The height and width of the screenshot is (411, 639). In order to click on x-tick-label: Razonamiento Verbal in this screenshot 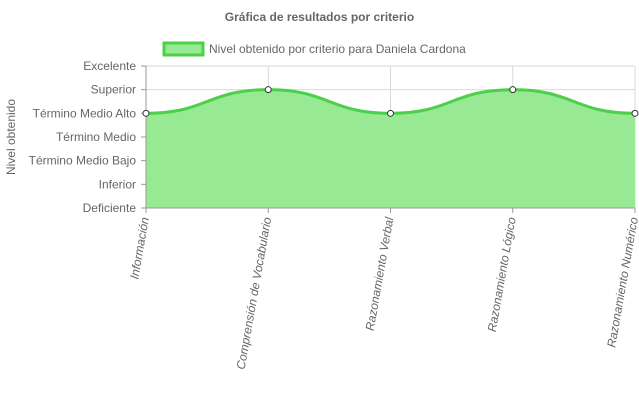, I will do `click(380, 274)`.